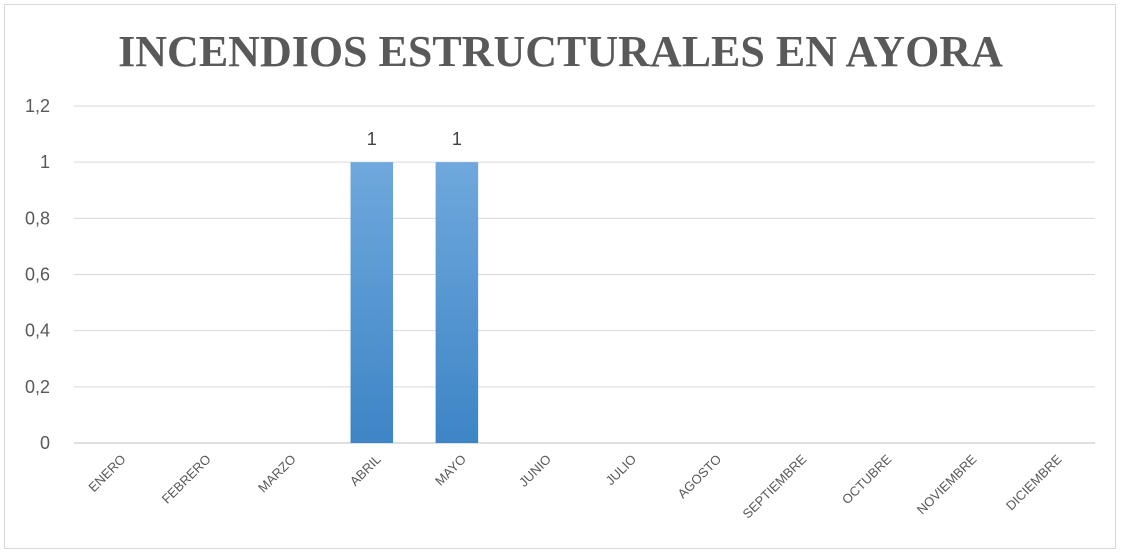  What do you see at coordinates (560, 51) in the screenshot?
I see `chart-title: INCENDIOS ESTRUCTURALES EN AYORA` at bounding box center [560, 51].